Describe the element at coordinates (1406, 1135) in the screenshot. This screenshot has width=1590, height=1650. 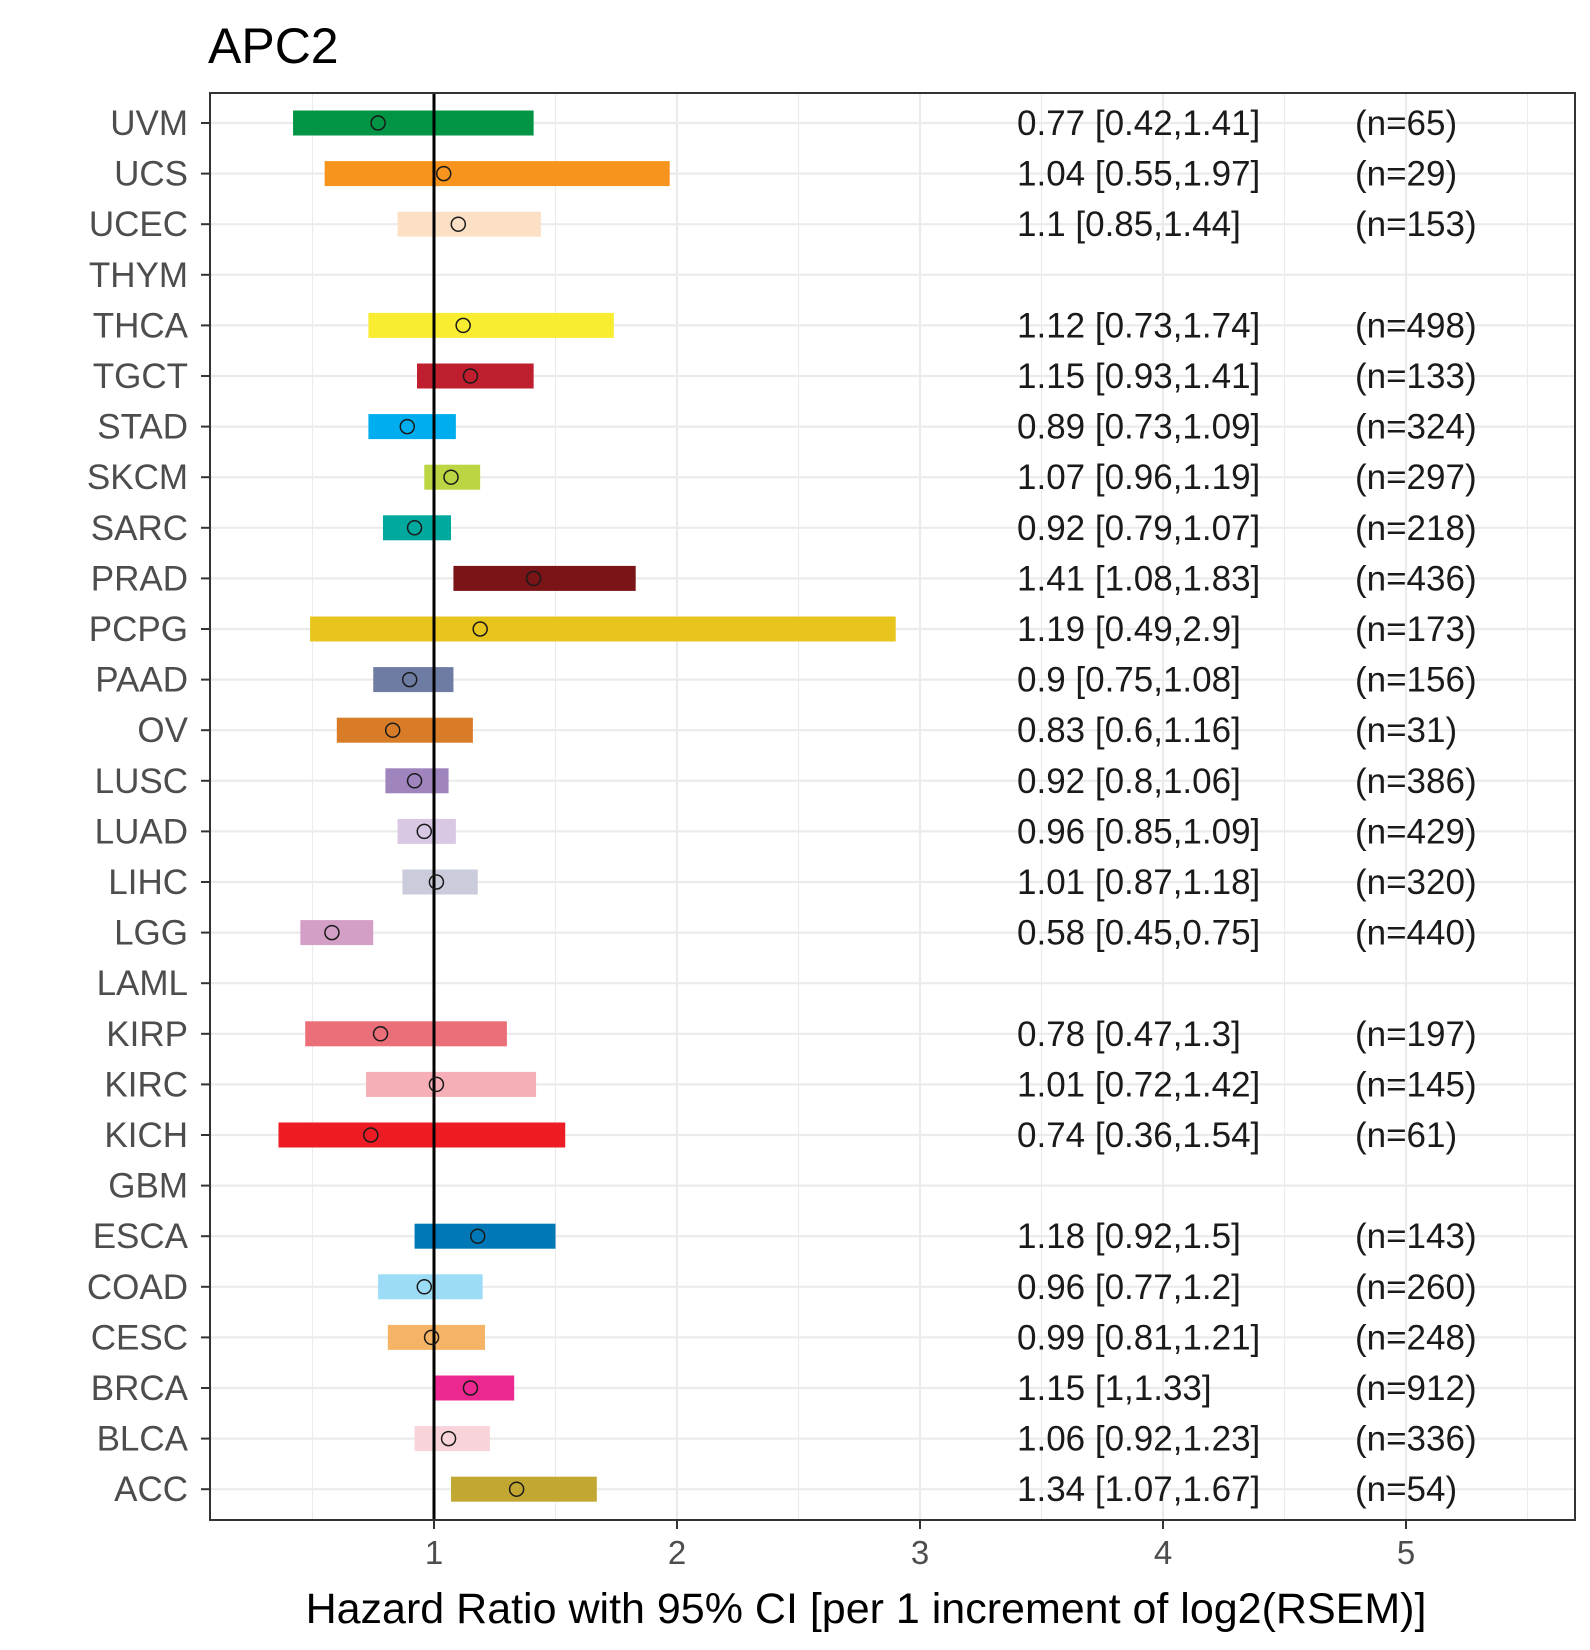
I see `n-label: (n=61)` at that location.